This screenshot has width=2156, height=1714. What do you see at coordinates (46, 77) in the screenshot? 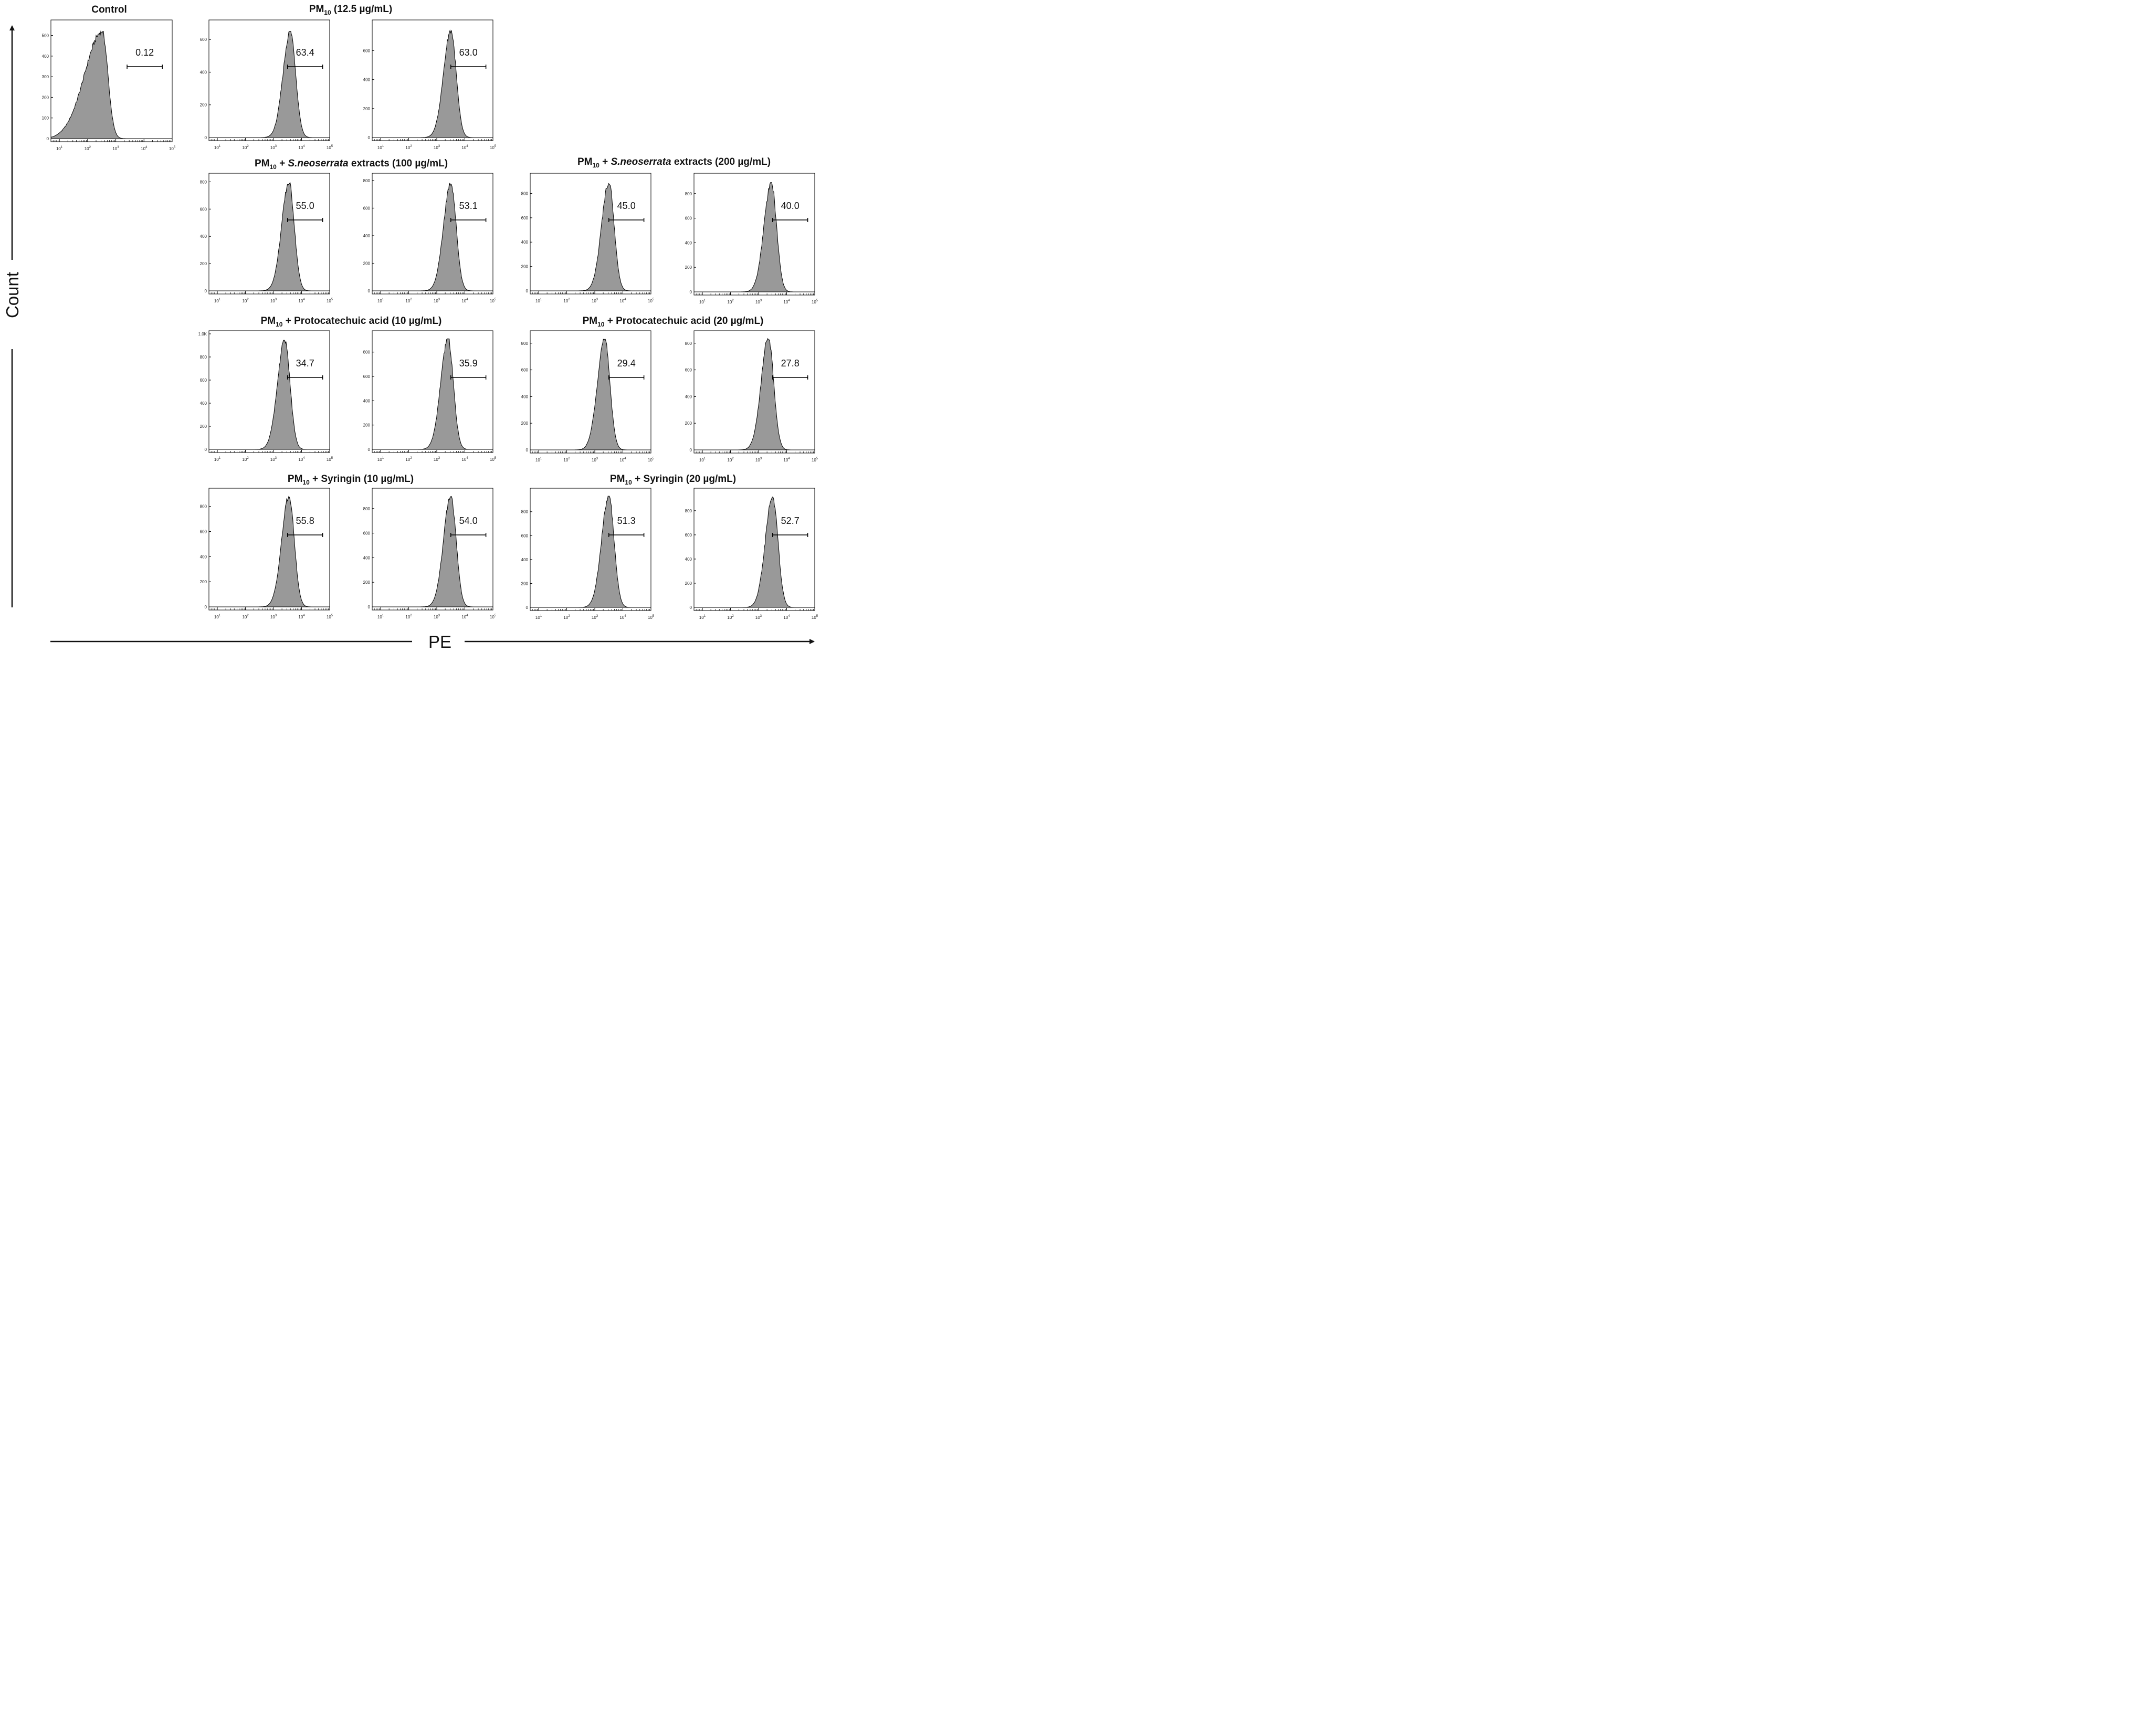
I see `y-tick-label: 300` at bounding box center [46, 77].